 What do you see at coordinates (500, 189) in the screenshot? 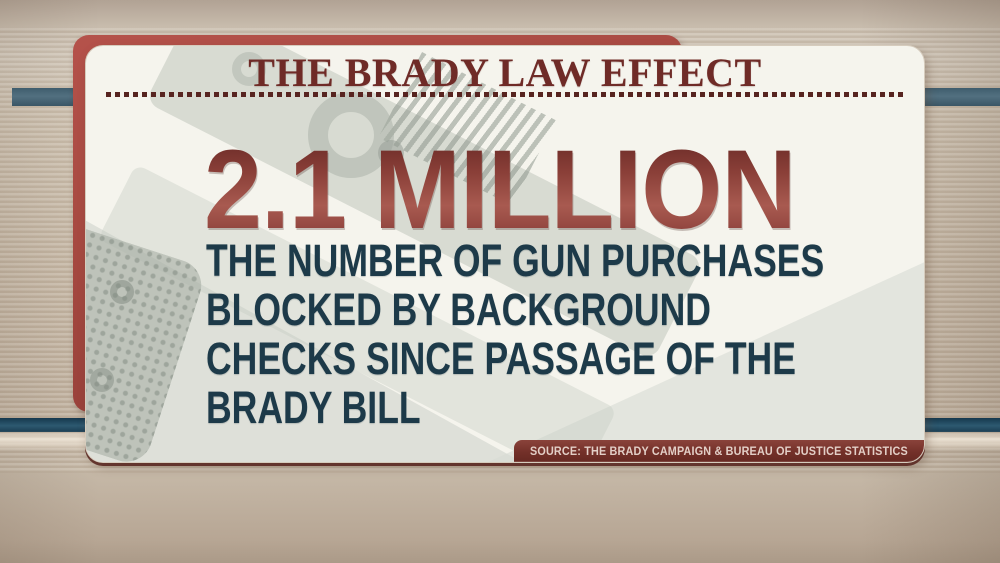
I see `statistic-value: 2.1 MILLION` at bounding box center [500, 189].